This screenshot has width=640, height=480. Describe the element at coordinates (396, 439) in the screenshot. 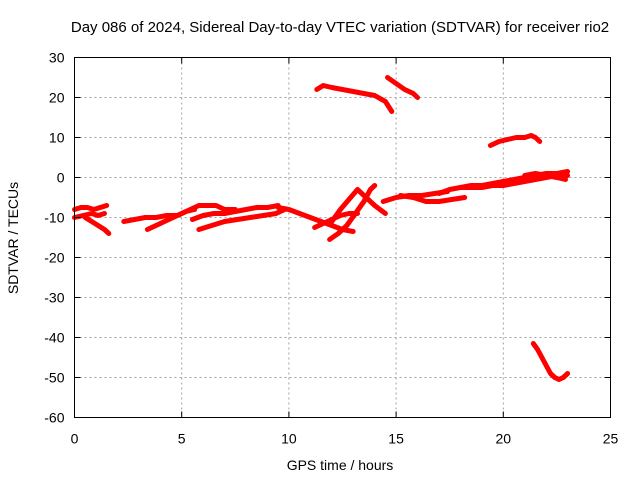

I see `x-tick-label: 15` at that location.